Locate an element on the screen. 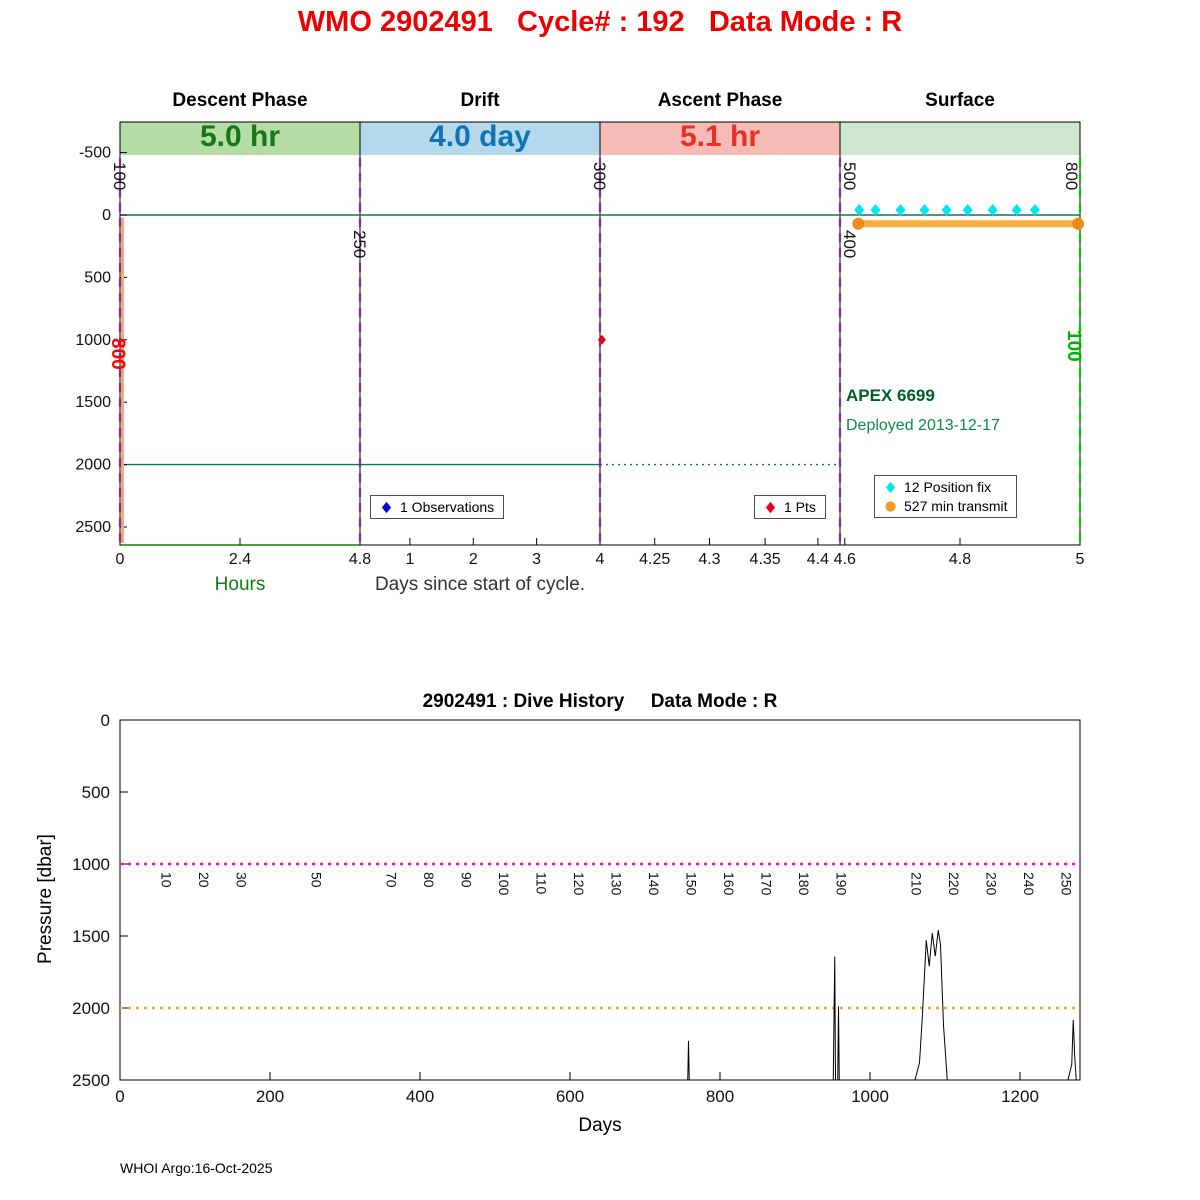  drift-duration-label: 4.0 day is located at coordinates (480, 136).